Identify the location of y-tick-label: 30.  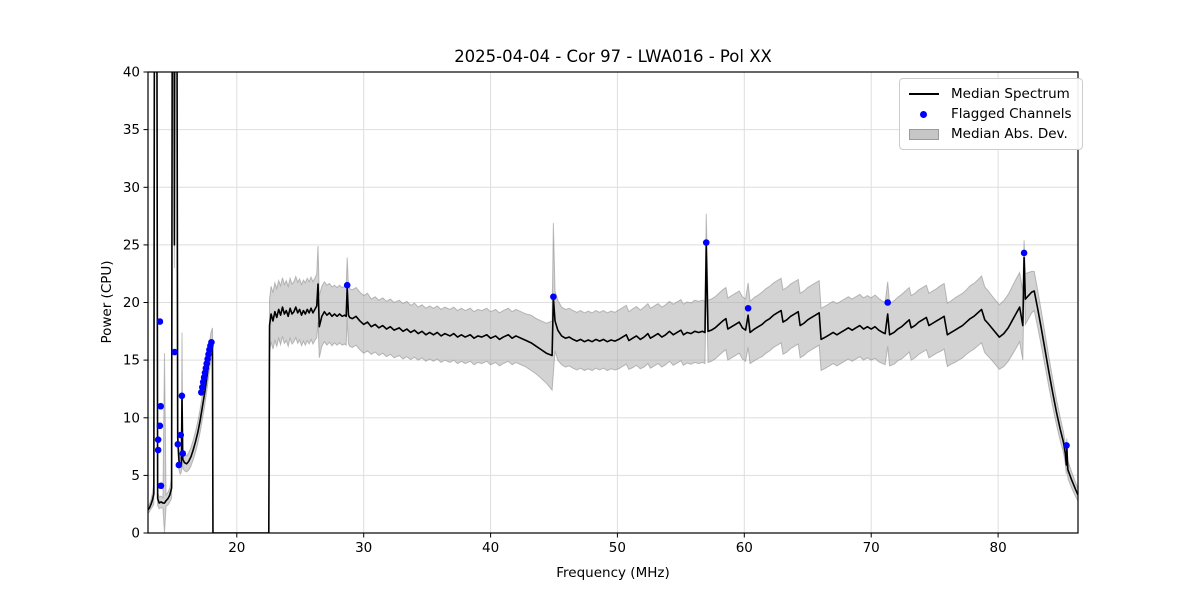
(131, 188).